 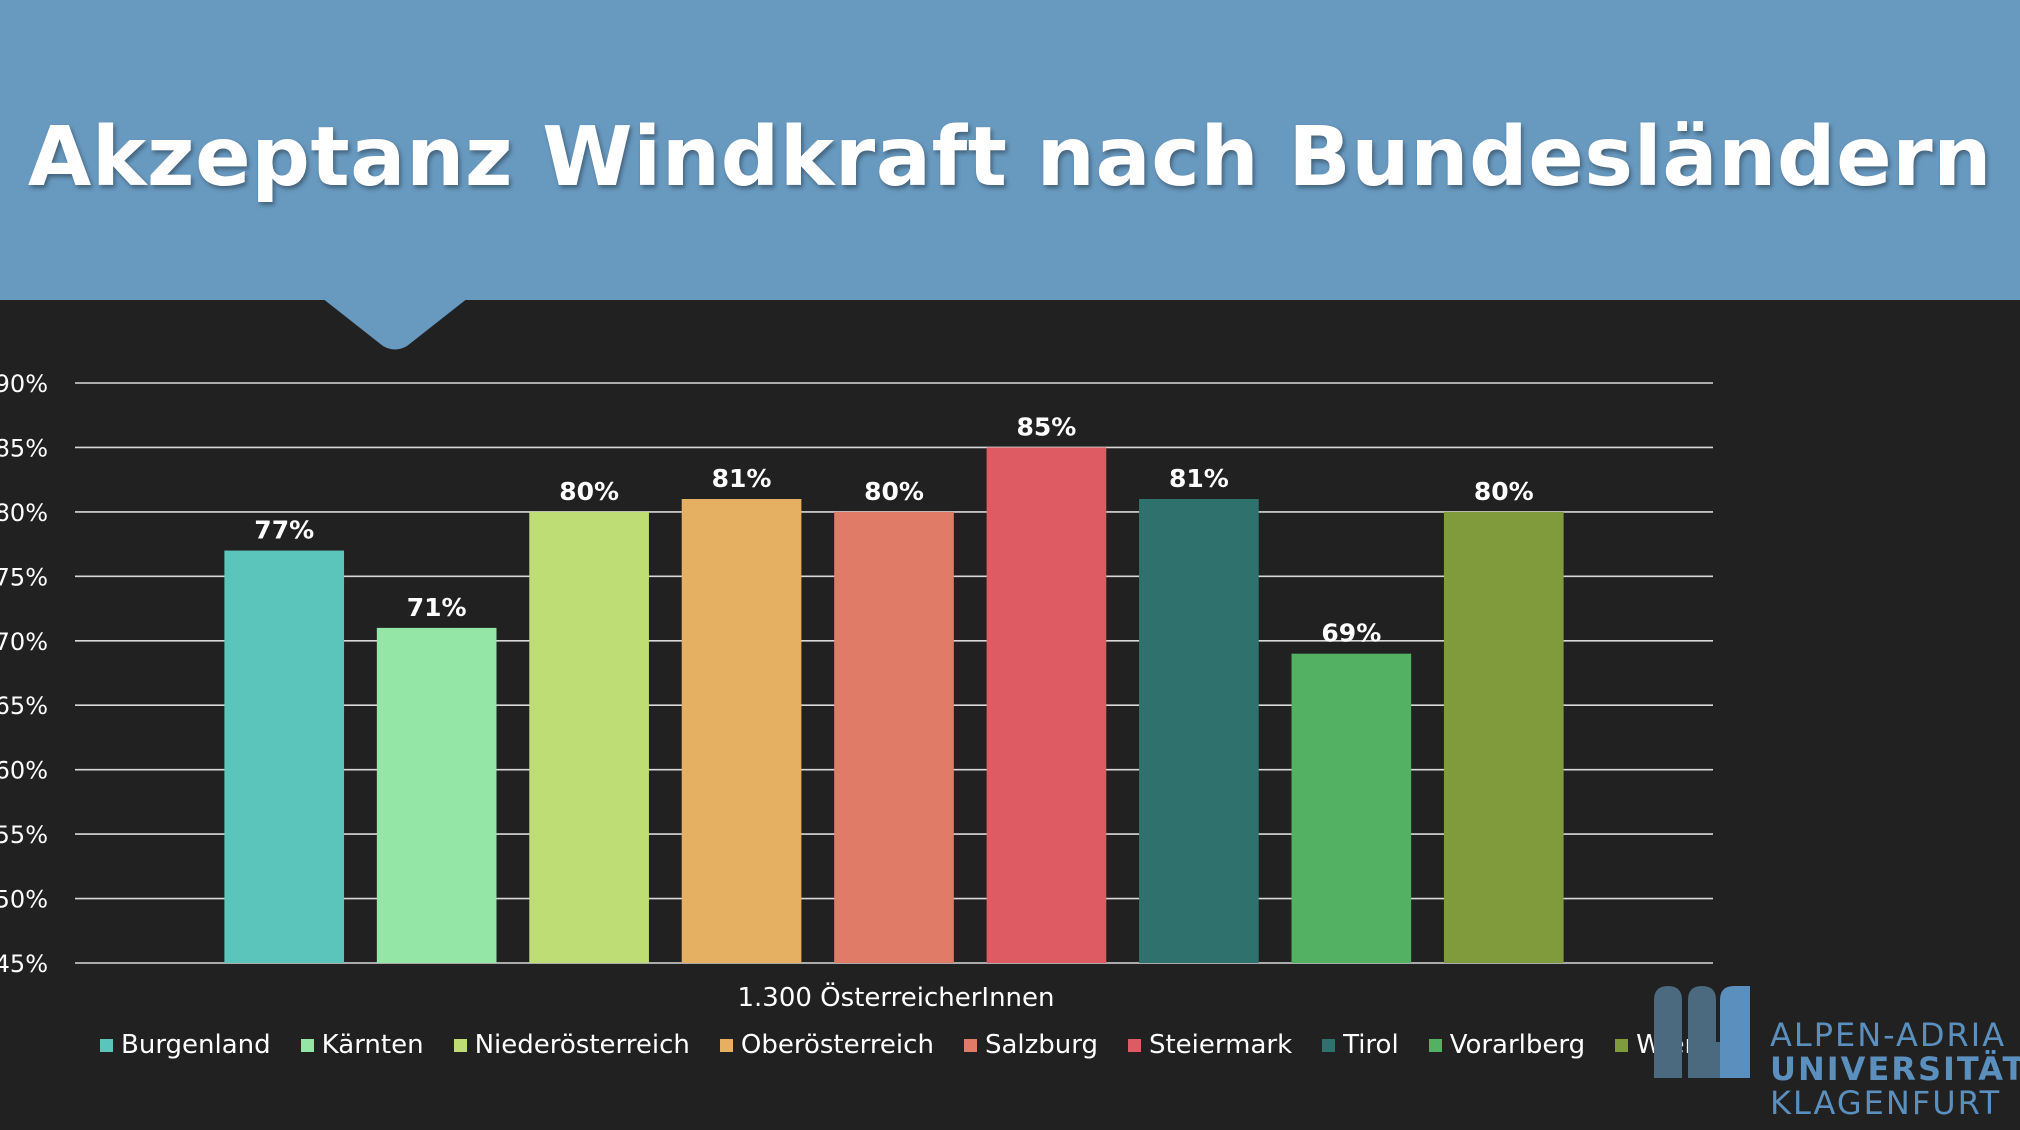 I want to click on legend-label: Kärnten, so click(x=372, y=1045).